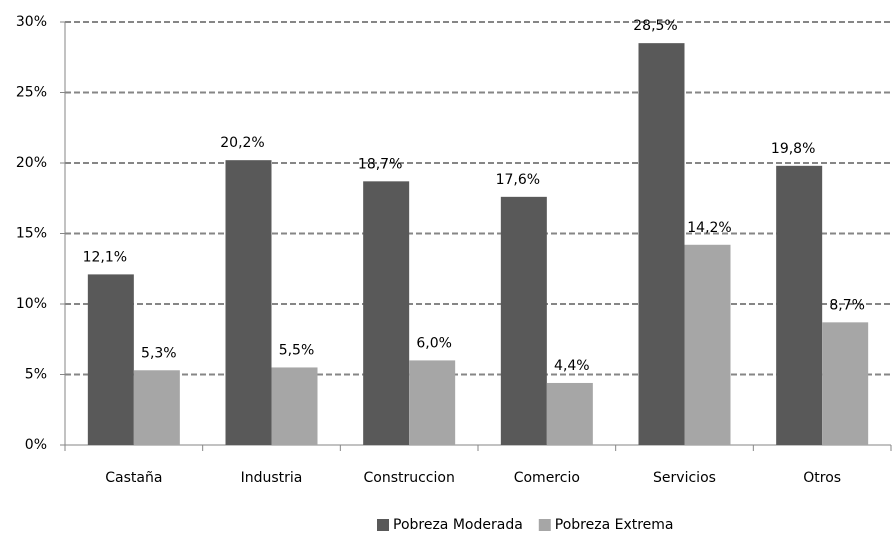 The image size is (893, 538). What do you see at coordinates (36, 375) in the screenshot?
I see `y-tick-label: 5%` at bounding box center [36, 375].